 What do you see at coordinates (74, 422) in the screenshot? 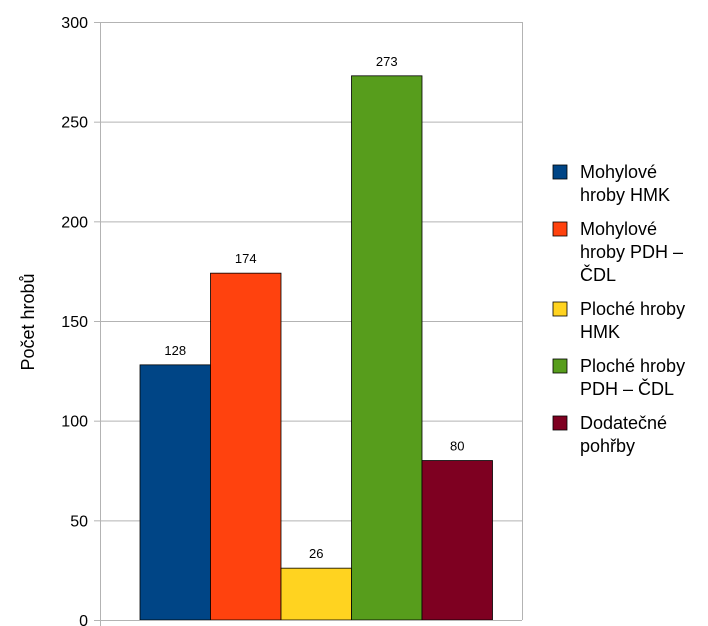
I see `y-tick-label: 100` at bounding box center [74, 422].